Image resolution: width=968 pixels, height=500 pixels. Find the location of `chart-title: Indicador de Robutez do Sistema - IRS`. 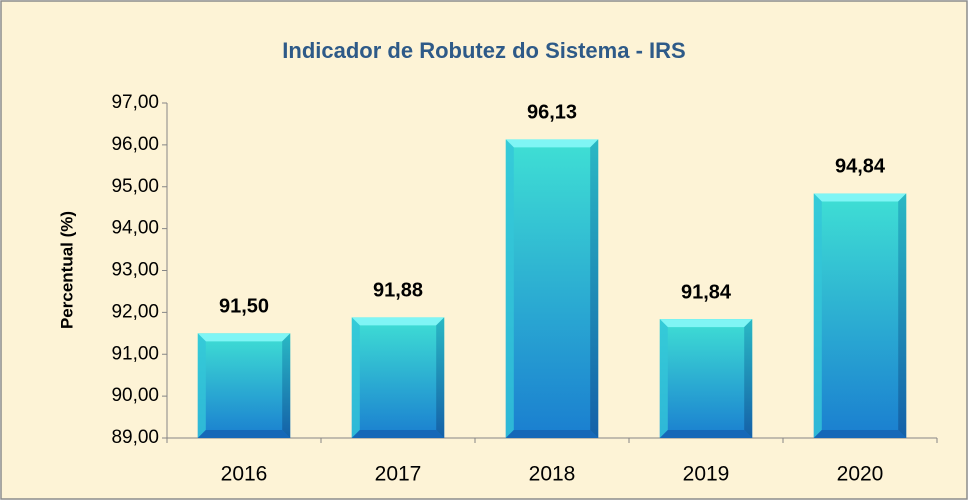

chart-title: Indicador de Robutez do Sistema - IRS is located at coordinates (483, 50).